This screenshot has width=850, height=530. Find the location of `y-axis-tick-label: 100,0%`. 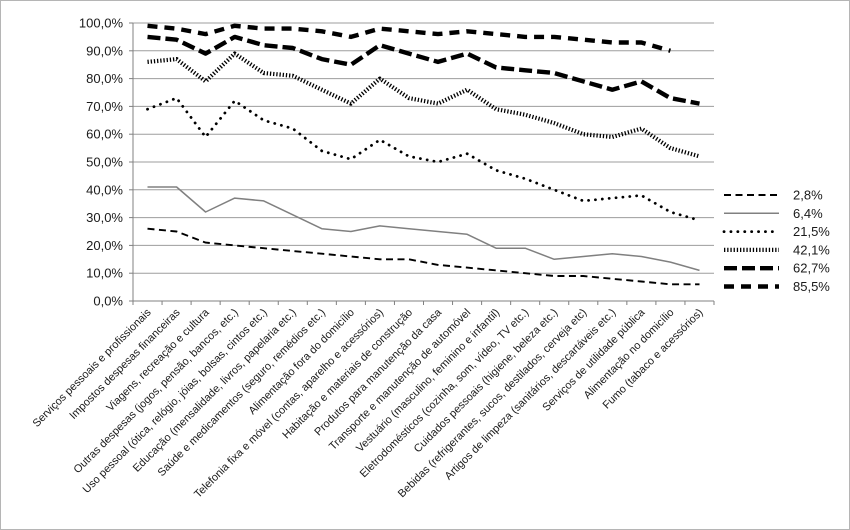

y-axis-tick-label: 100,0% is located at coordinates (101, 23).